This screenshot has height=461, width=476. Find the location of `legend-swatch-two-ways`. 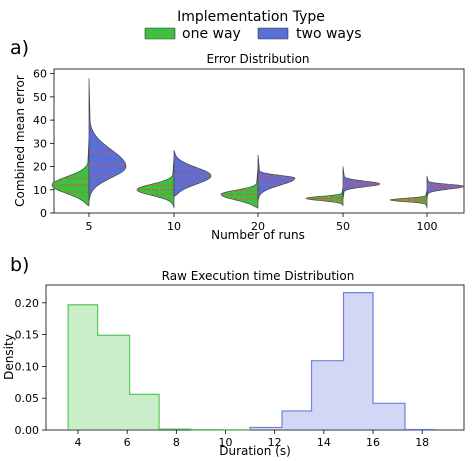

legend-swatch-two-ways is located at coordinates (273, 33).